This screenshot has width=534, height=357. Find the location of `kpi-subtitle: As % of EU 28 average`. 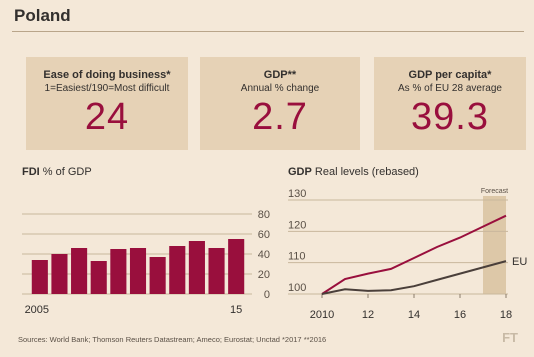

kpi-subtitle: As % of EU 28 average is located at coordinates (450, 88).